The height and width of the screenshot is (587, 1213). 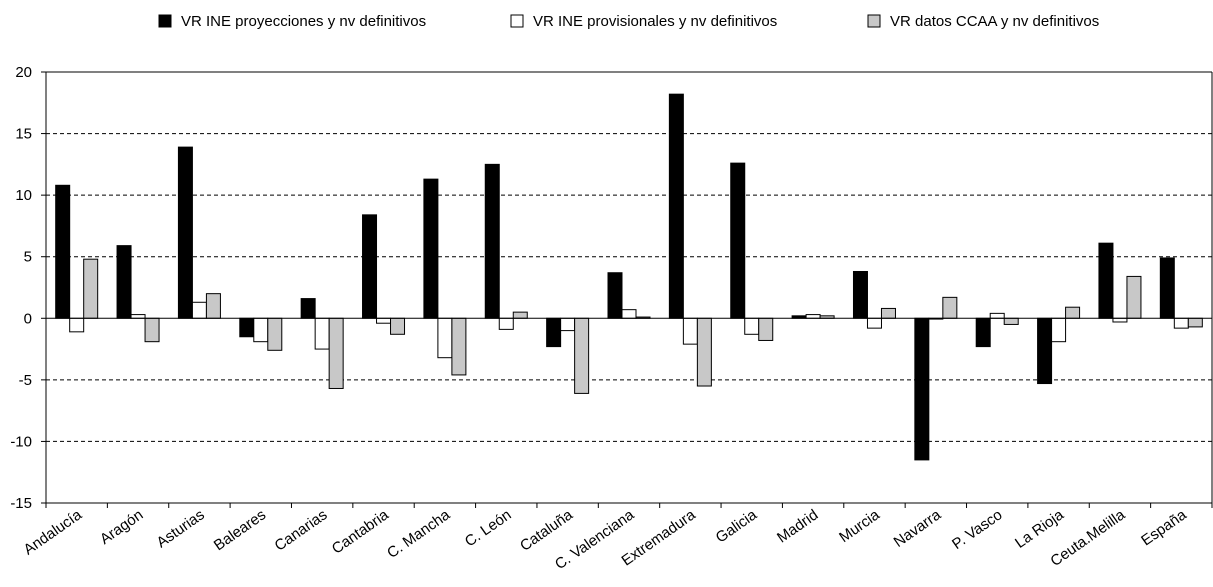 I want to click on x-tick-label: España, so click(x=1164, y=527).